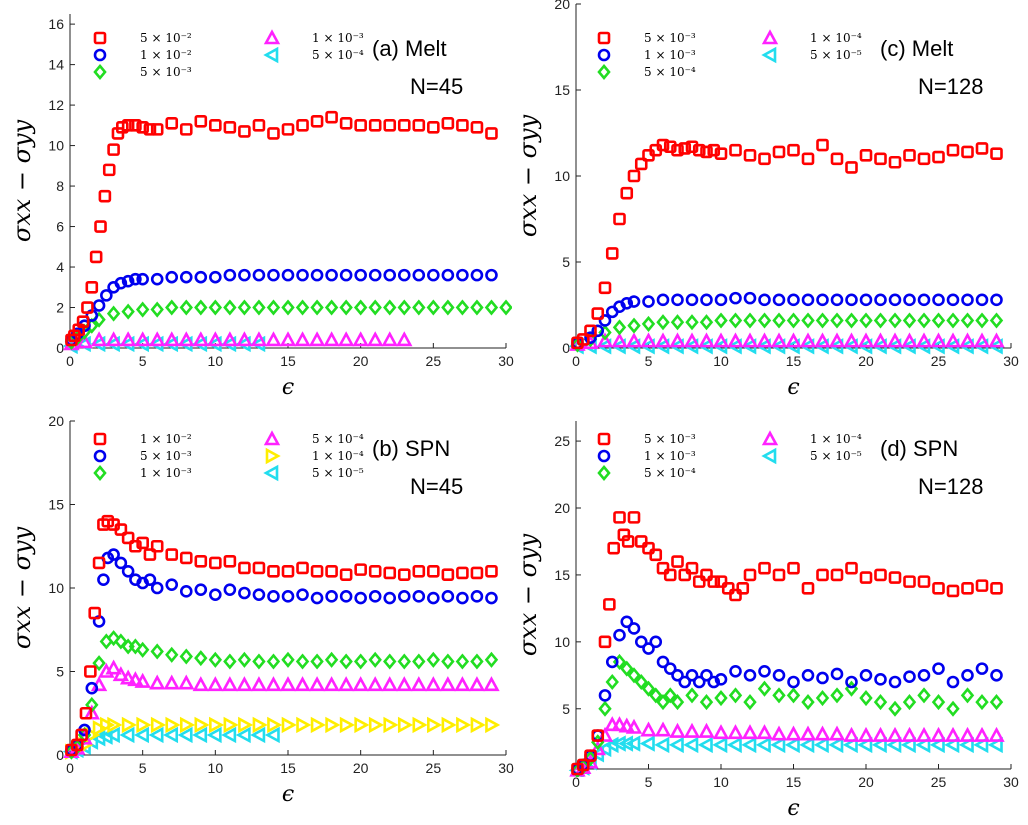  Describe the element at coordinates (22, 180) in the screenshot. I see `y-axis-label: σxx − σyy` at that location.